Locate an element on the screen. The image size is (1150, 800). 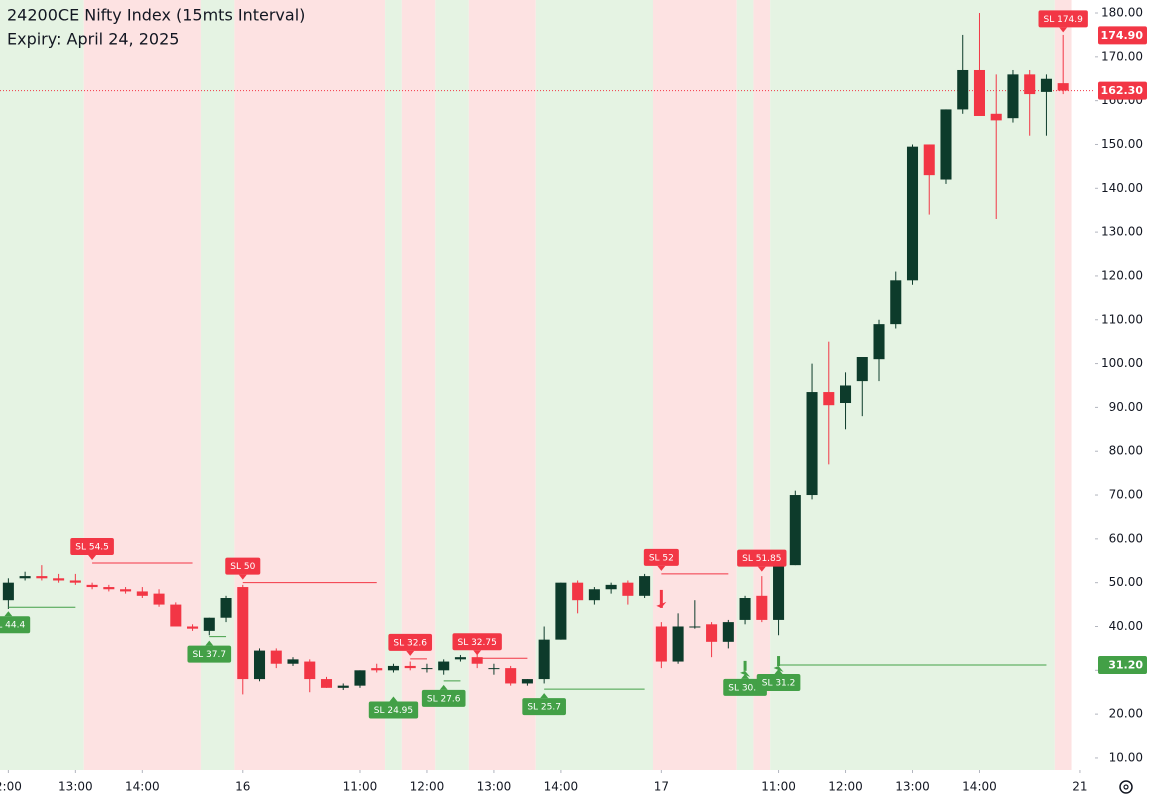
price-tag is located at coordinates (1122, 35).